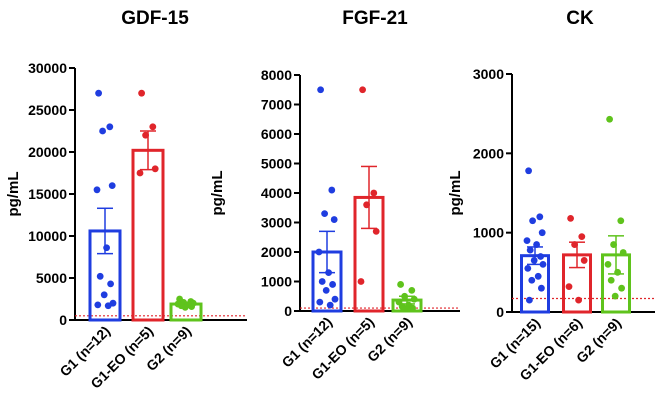 This screenshot has width=672, height=400. Describe the element at coordinates (375, 18) in the screenshot. I see `chart2-title: FGF-21` at that location.